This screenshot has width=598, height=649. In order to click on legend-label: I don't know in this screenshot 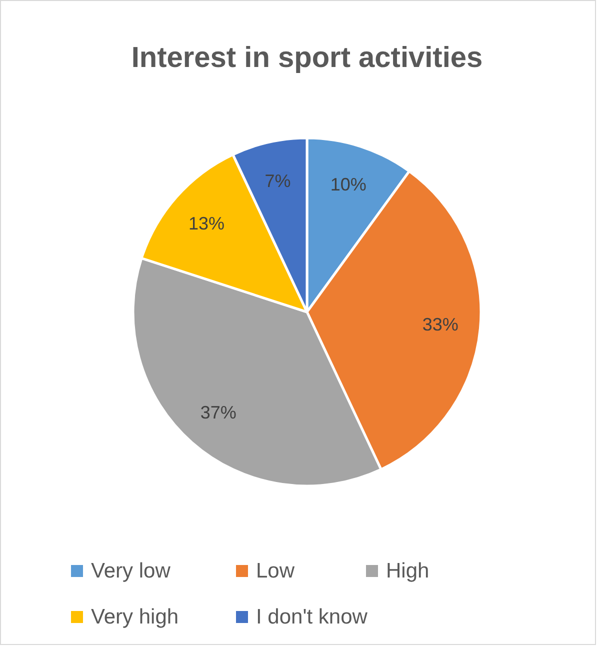, I will do `click(312, 617)`.